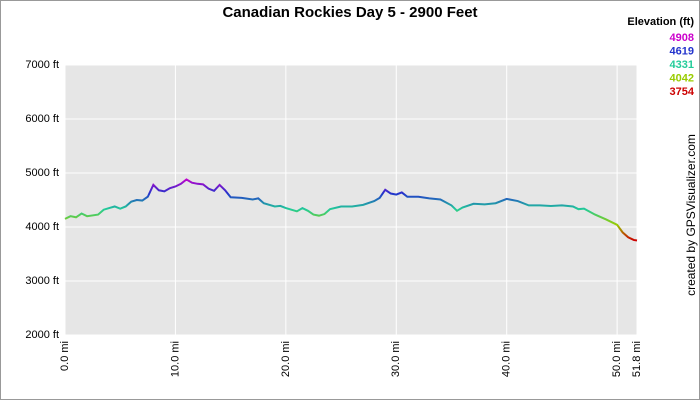  I want to click on x-tick-label: 30.0 mi, so click(396, 359).